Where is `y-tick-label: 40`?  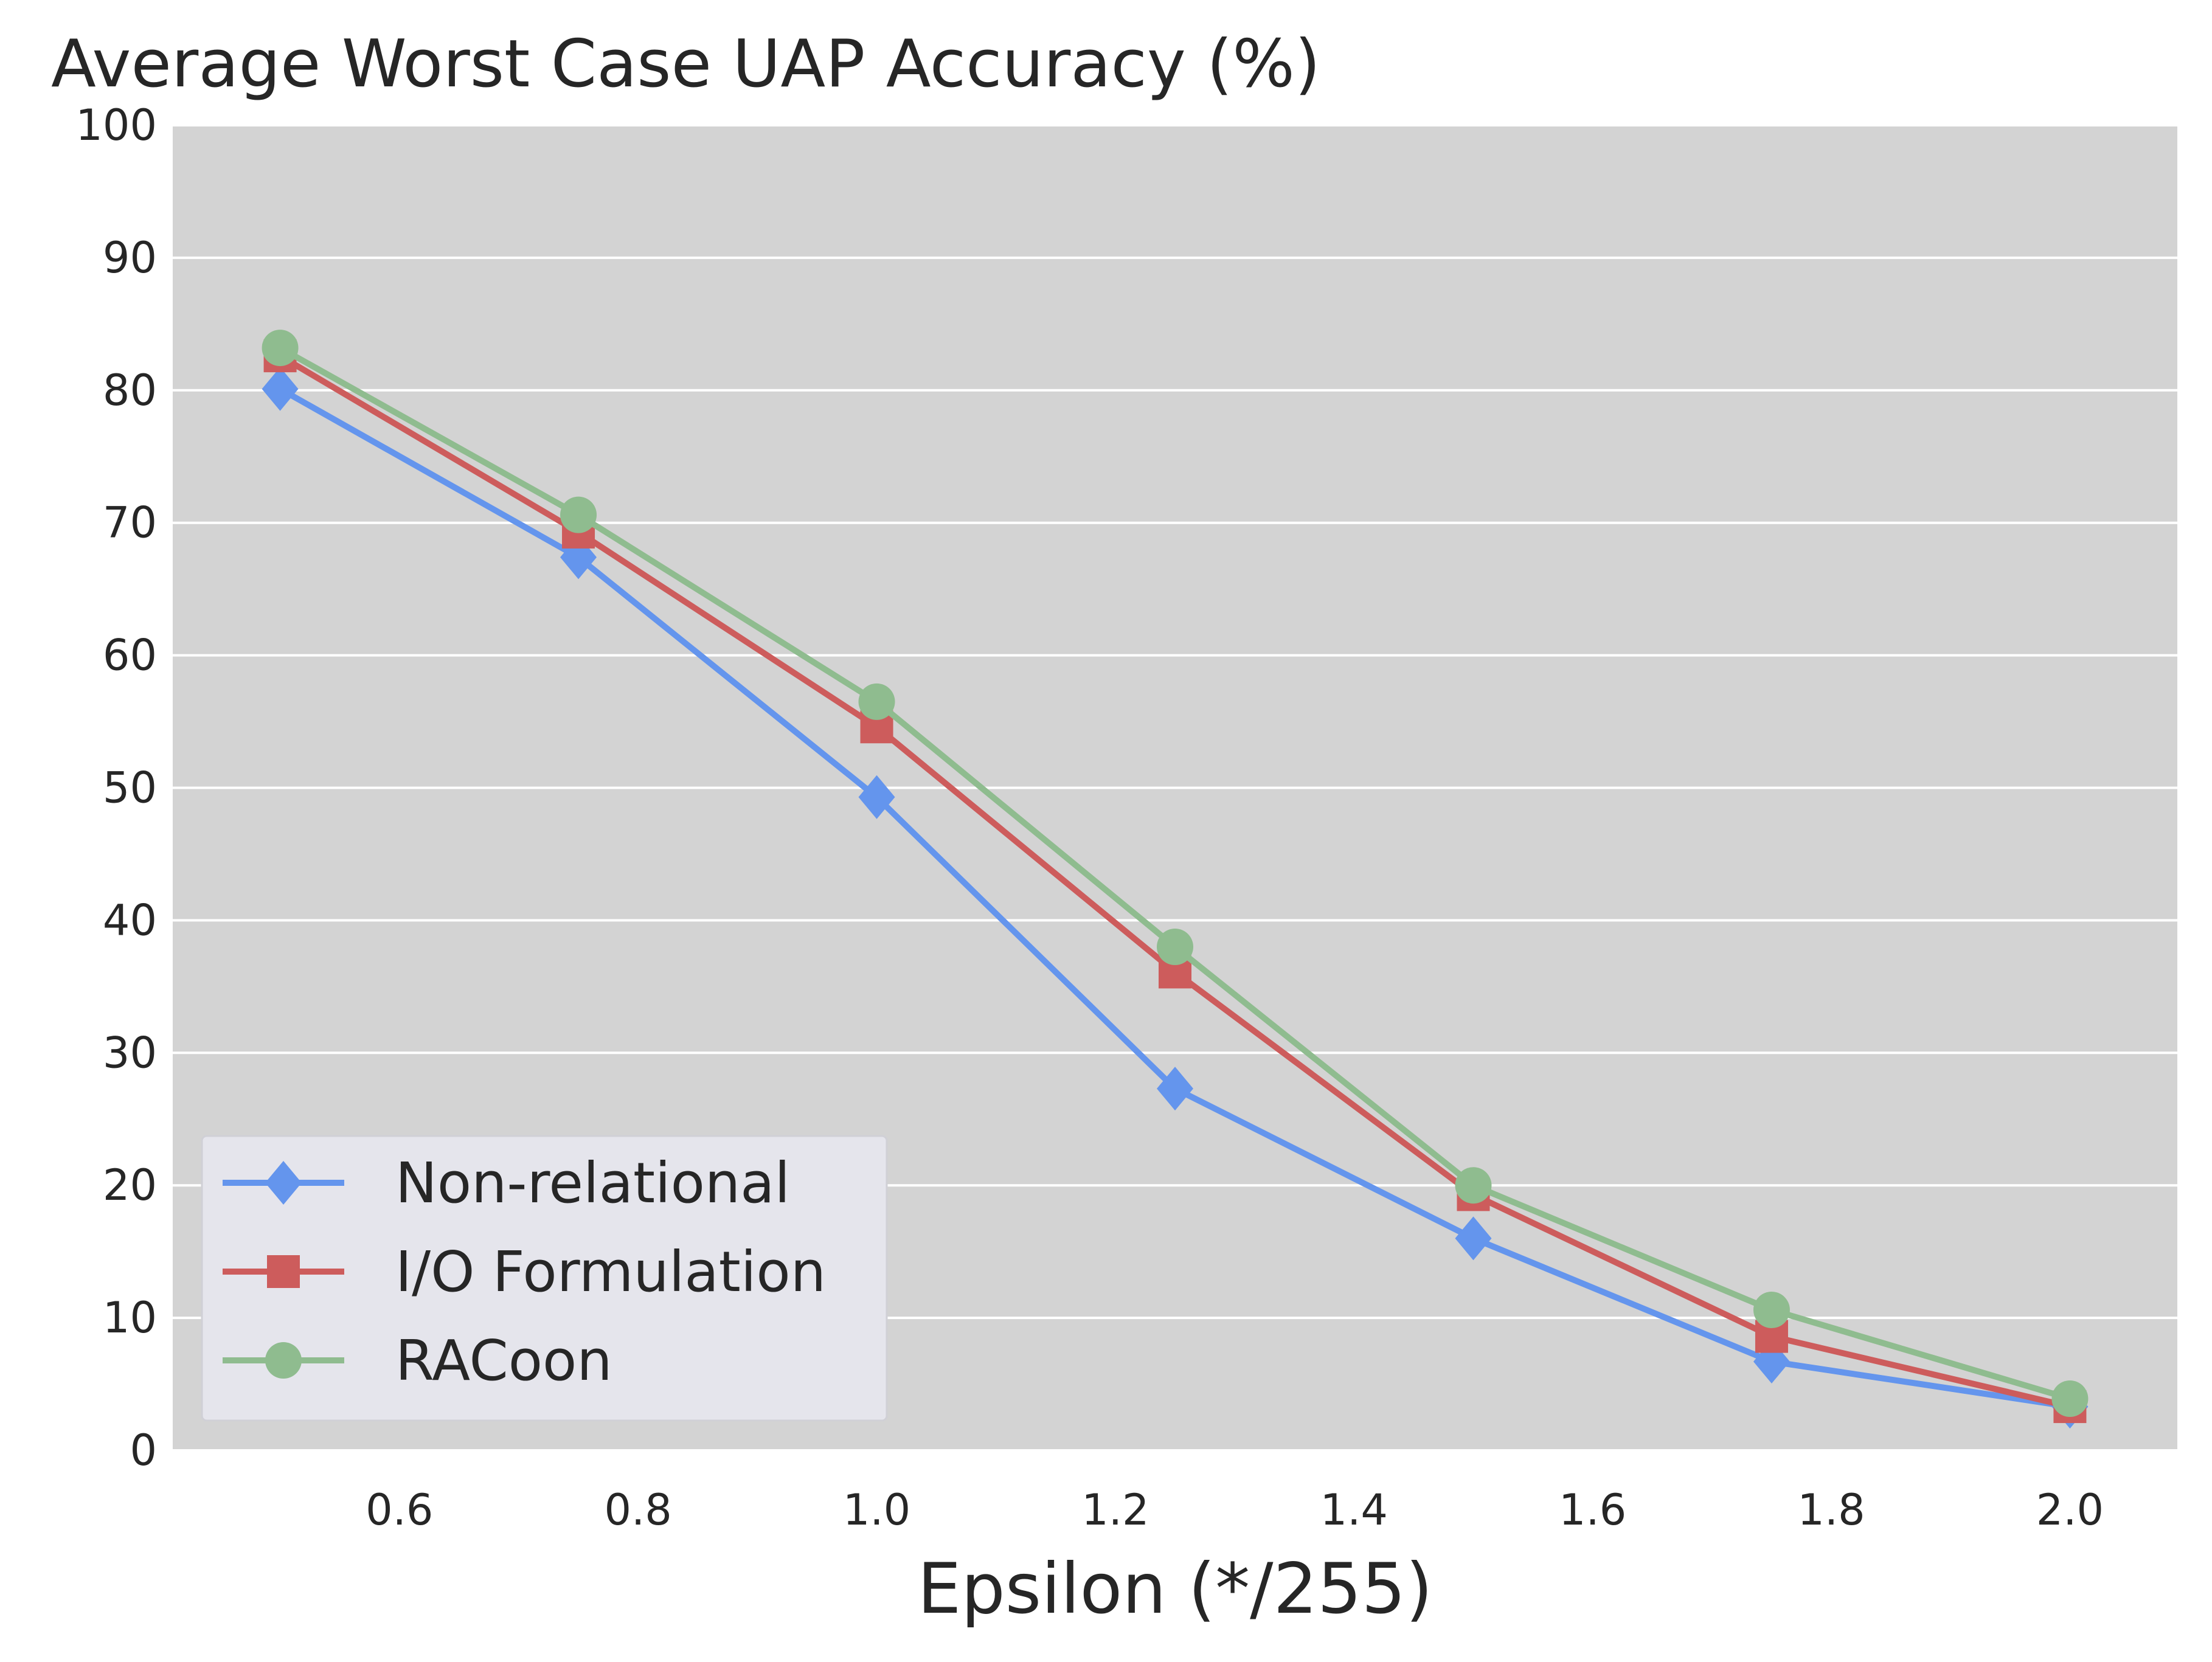 y-tick-label: 40 is located at coordinates (130, 920).